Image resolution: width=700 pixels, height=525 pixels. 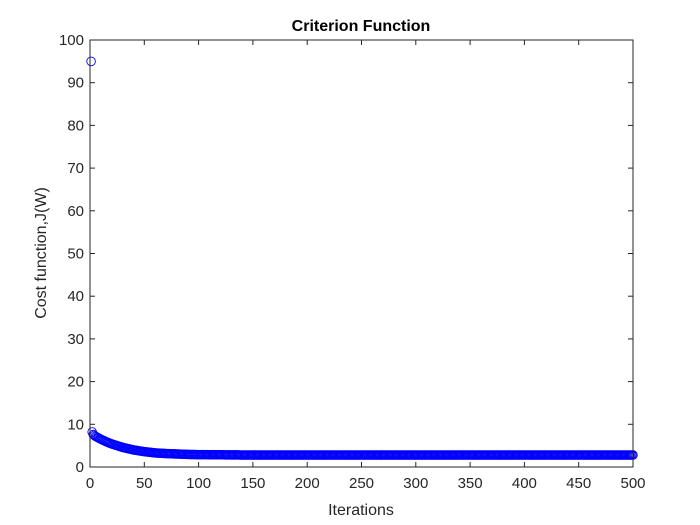 I want to click on x-tick-label: 150, so click(x=252, y=483).